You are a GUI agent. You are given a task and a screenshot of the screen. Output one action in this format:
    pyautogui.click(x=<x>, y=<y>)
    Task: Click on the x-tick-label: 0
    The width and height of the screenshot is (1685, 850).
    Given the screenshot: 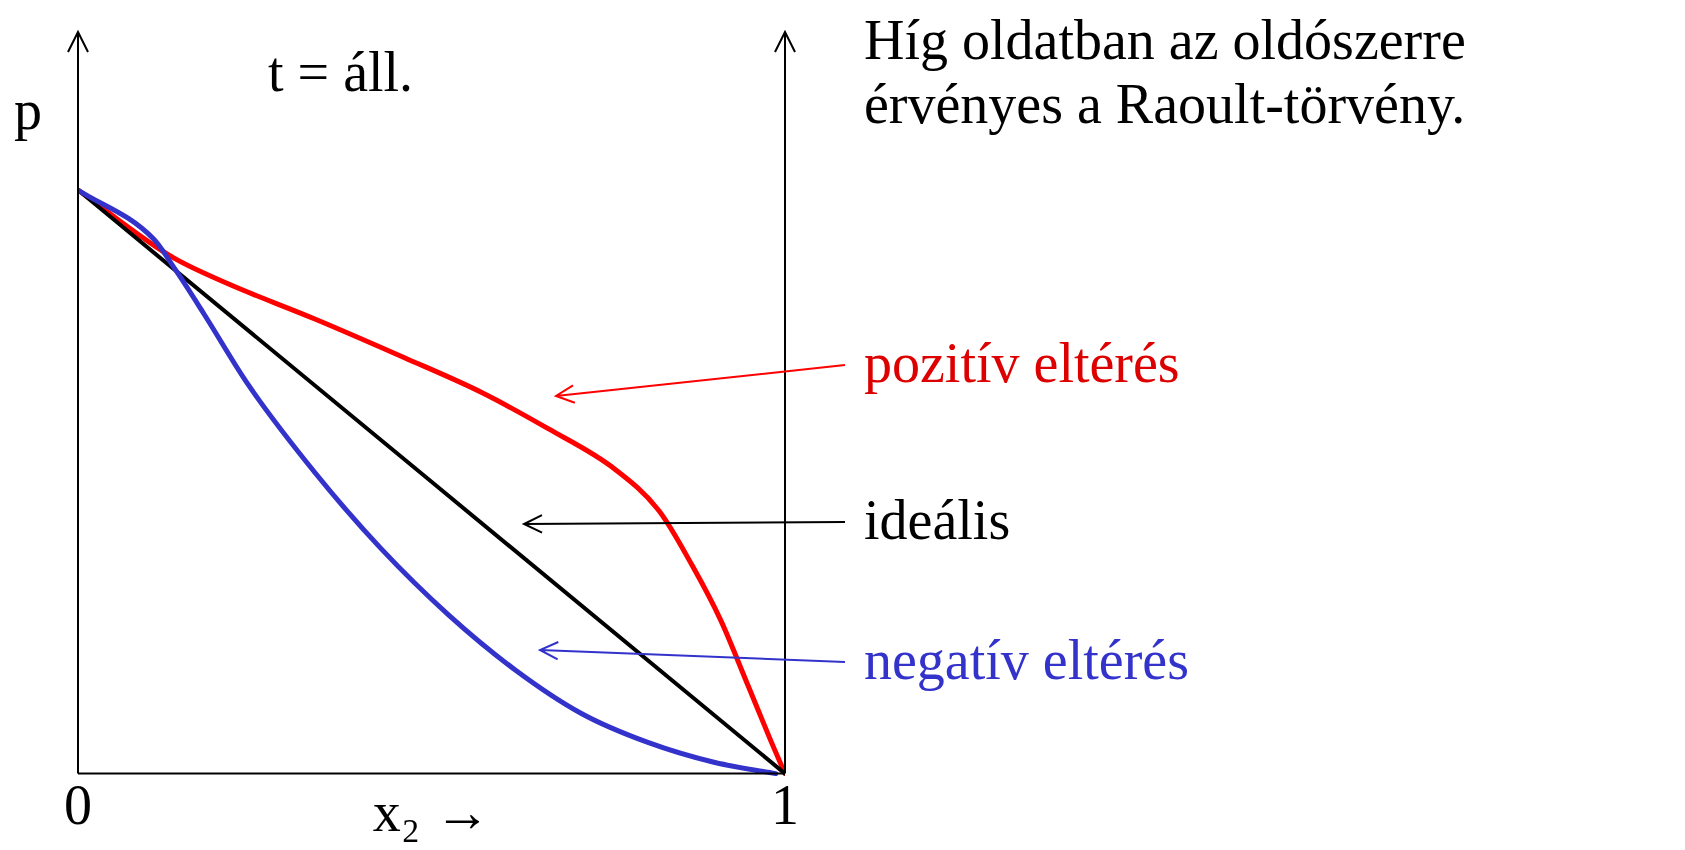 What is the action you would take?
    pyautogui.click(x=78, y=804)
    